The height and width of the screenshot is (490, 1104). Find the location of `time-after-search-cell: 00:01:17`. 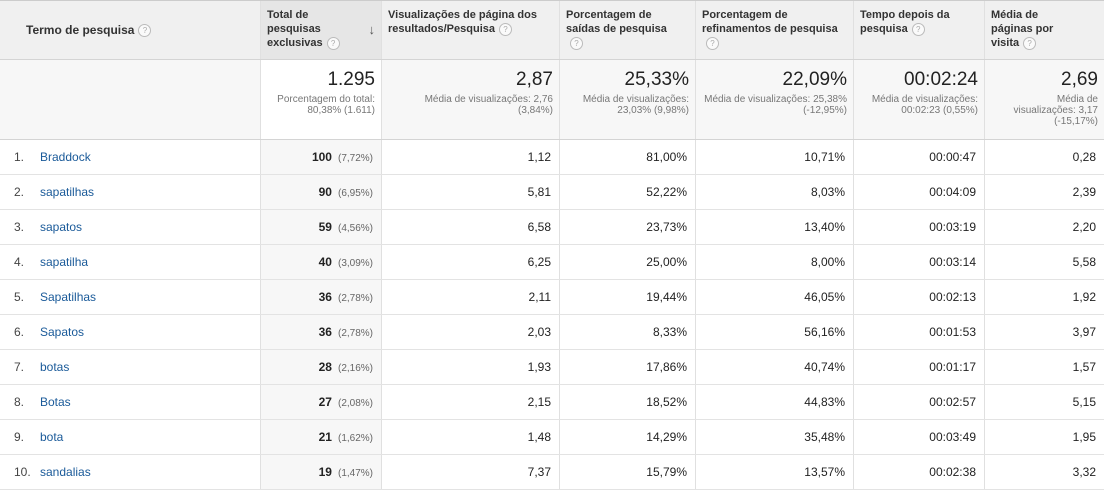

time-after-search-cell: 00:01:17 is located at coordinates (918, 367).